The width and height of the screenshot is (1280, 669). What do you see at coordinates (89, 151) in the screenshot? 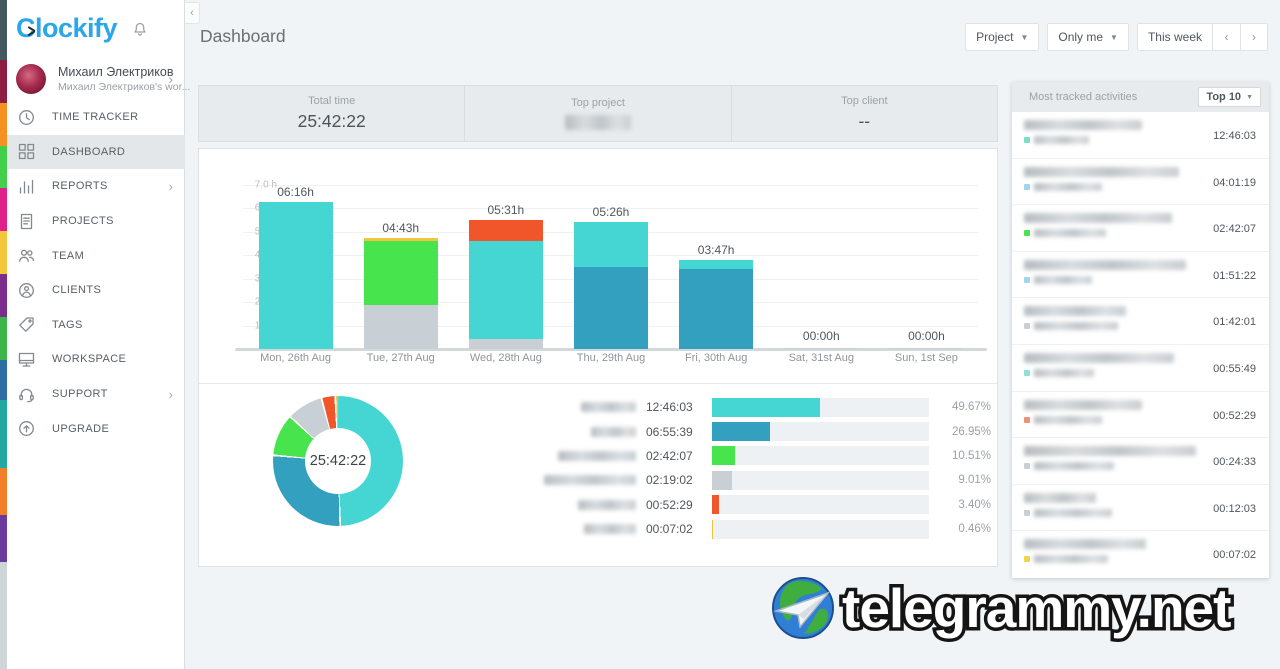
I see `sidebar-item-label: DASHBOARD` at bounding box center [89, 151].